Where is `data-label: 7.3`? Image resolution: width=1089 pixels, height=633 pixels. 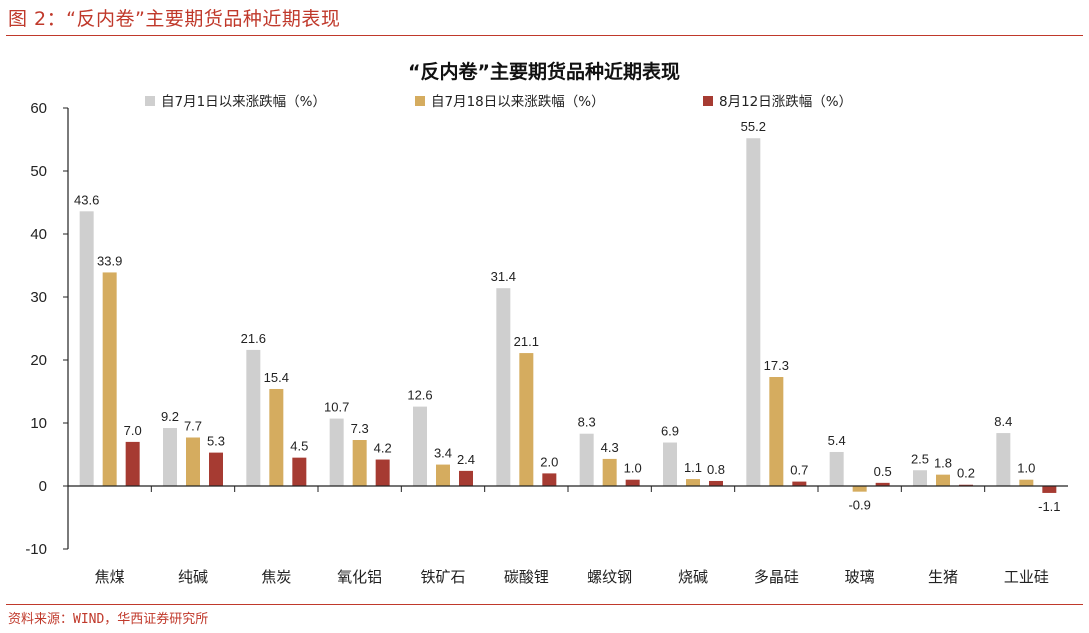 data-label: 7.3 is located at coordinates (360, 428).